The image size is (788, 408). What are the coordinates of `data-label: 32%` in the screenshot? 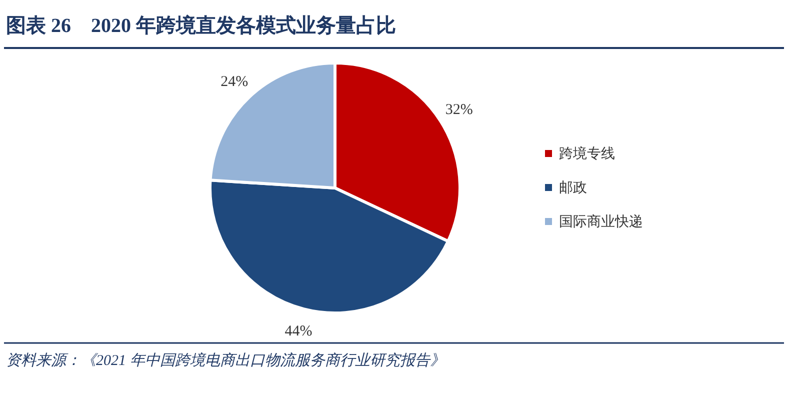 It's located at (459, 110).